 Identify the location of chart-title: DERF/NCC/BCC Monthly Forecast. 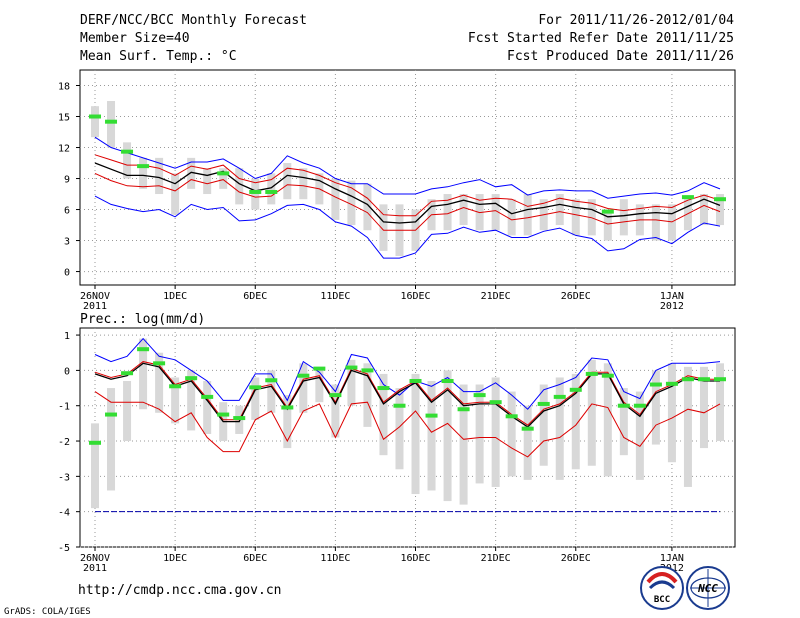
(193, 20).